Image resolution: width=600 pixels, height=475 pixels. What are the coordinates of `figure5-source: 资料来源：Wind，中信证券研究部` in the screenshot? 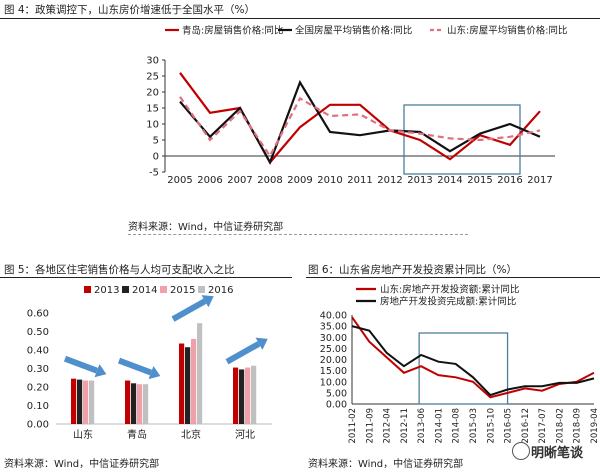 It's located at (82, 464).